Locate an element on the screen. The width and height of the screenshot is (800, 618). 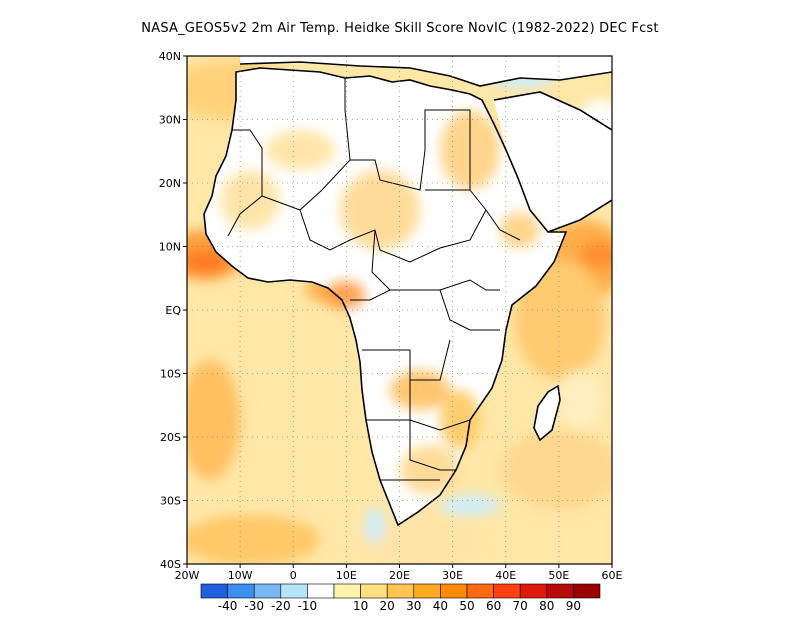
longitude-labels: 20W 10W 0 10E 20E 30E 40E 50E 60E is located at coordinates (399, 575).